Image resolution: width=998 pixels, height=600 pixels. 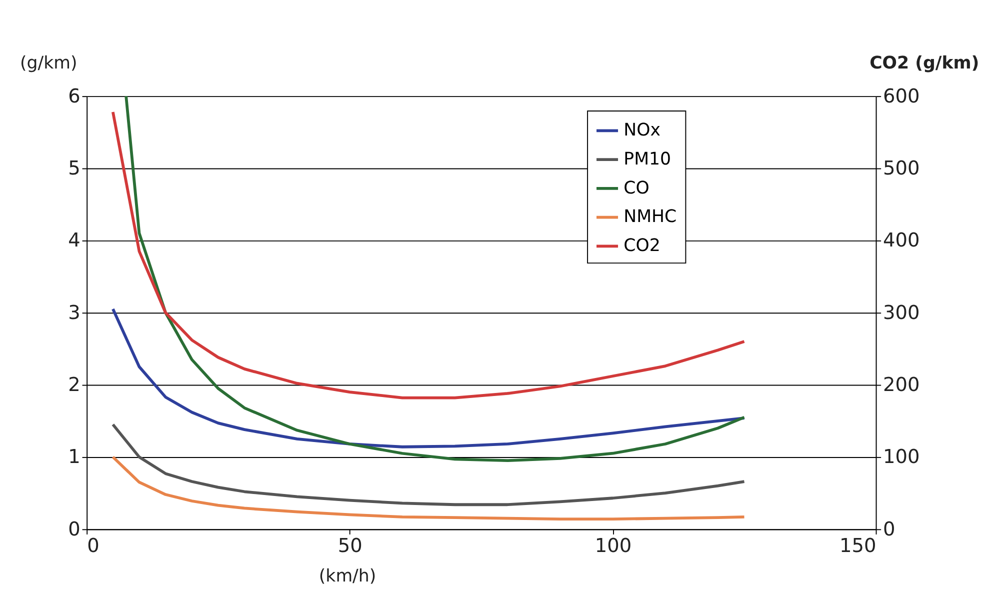 What do you see at coordinates (889, 528) in the screenshot?
I see `y2-tick-label: 0` at bounding box center [889, 528].